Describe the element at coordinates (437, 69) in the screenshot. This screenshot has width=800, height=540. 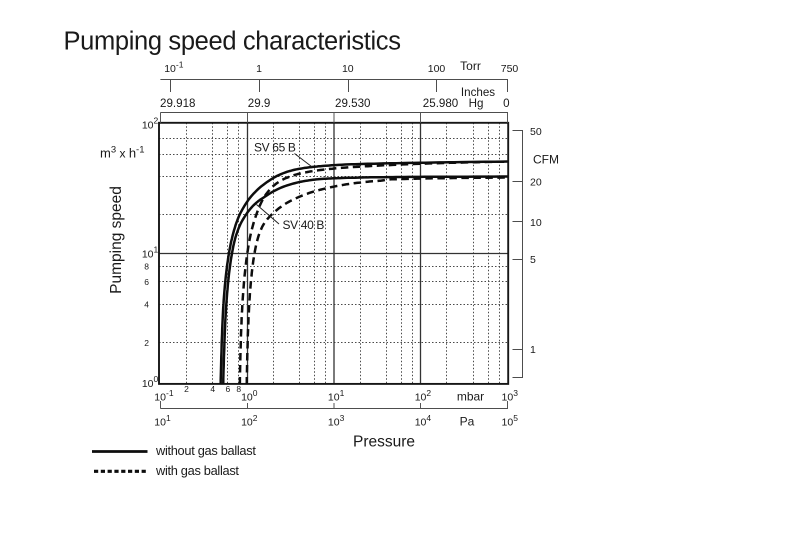
I see `svg-text: 100` at that location.